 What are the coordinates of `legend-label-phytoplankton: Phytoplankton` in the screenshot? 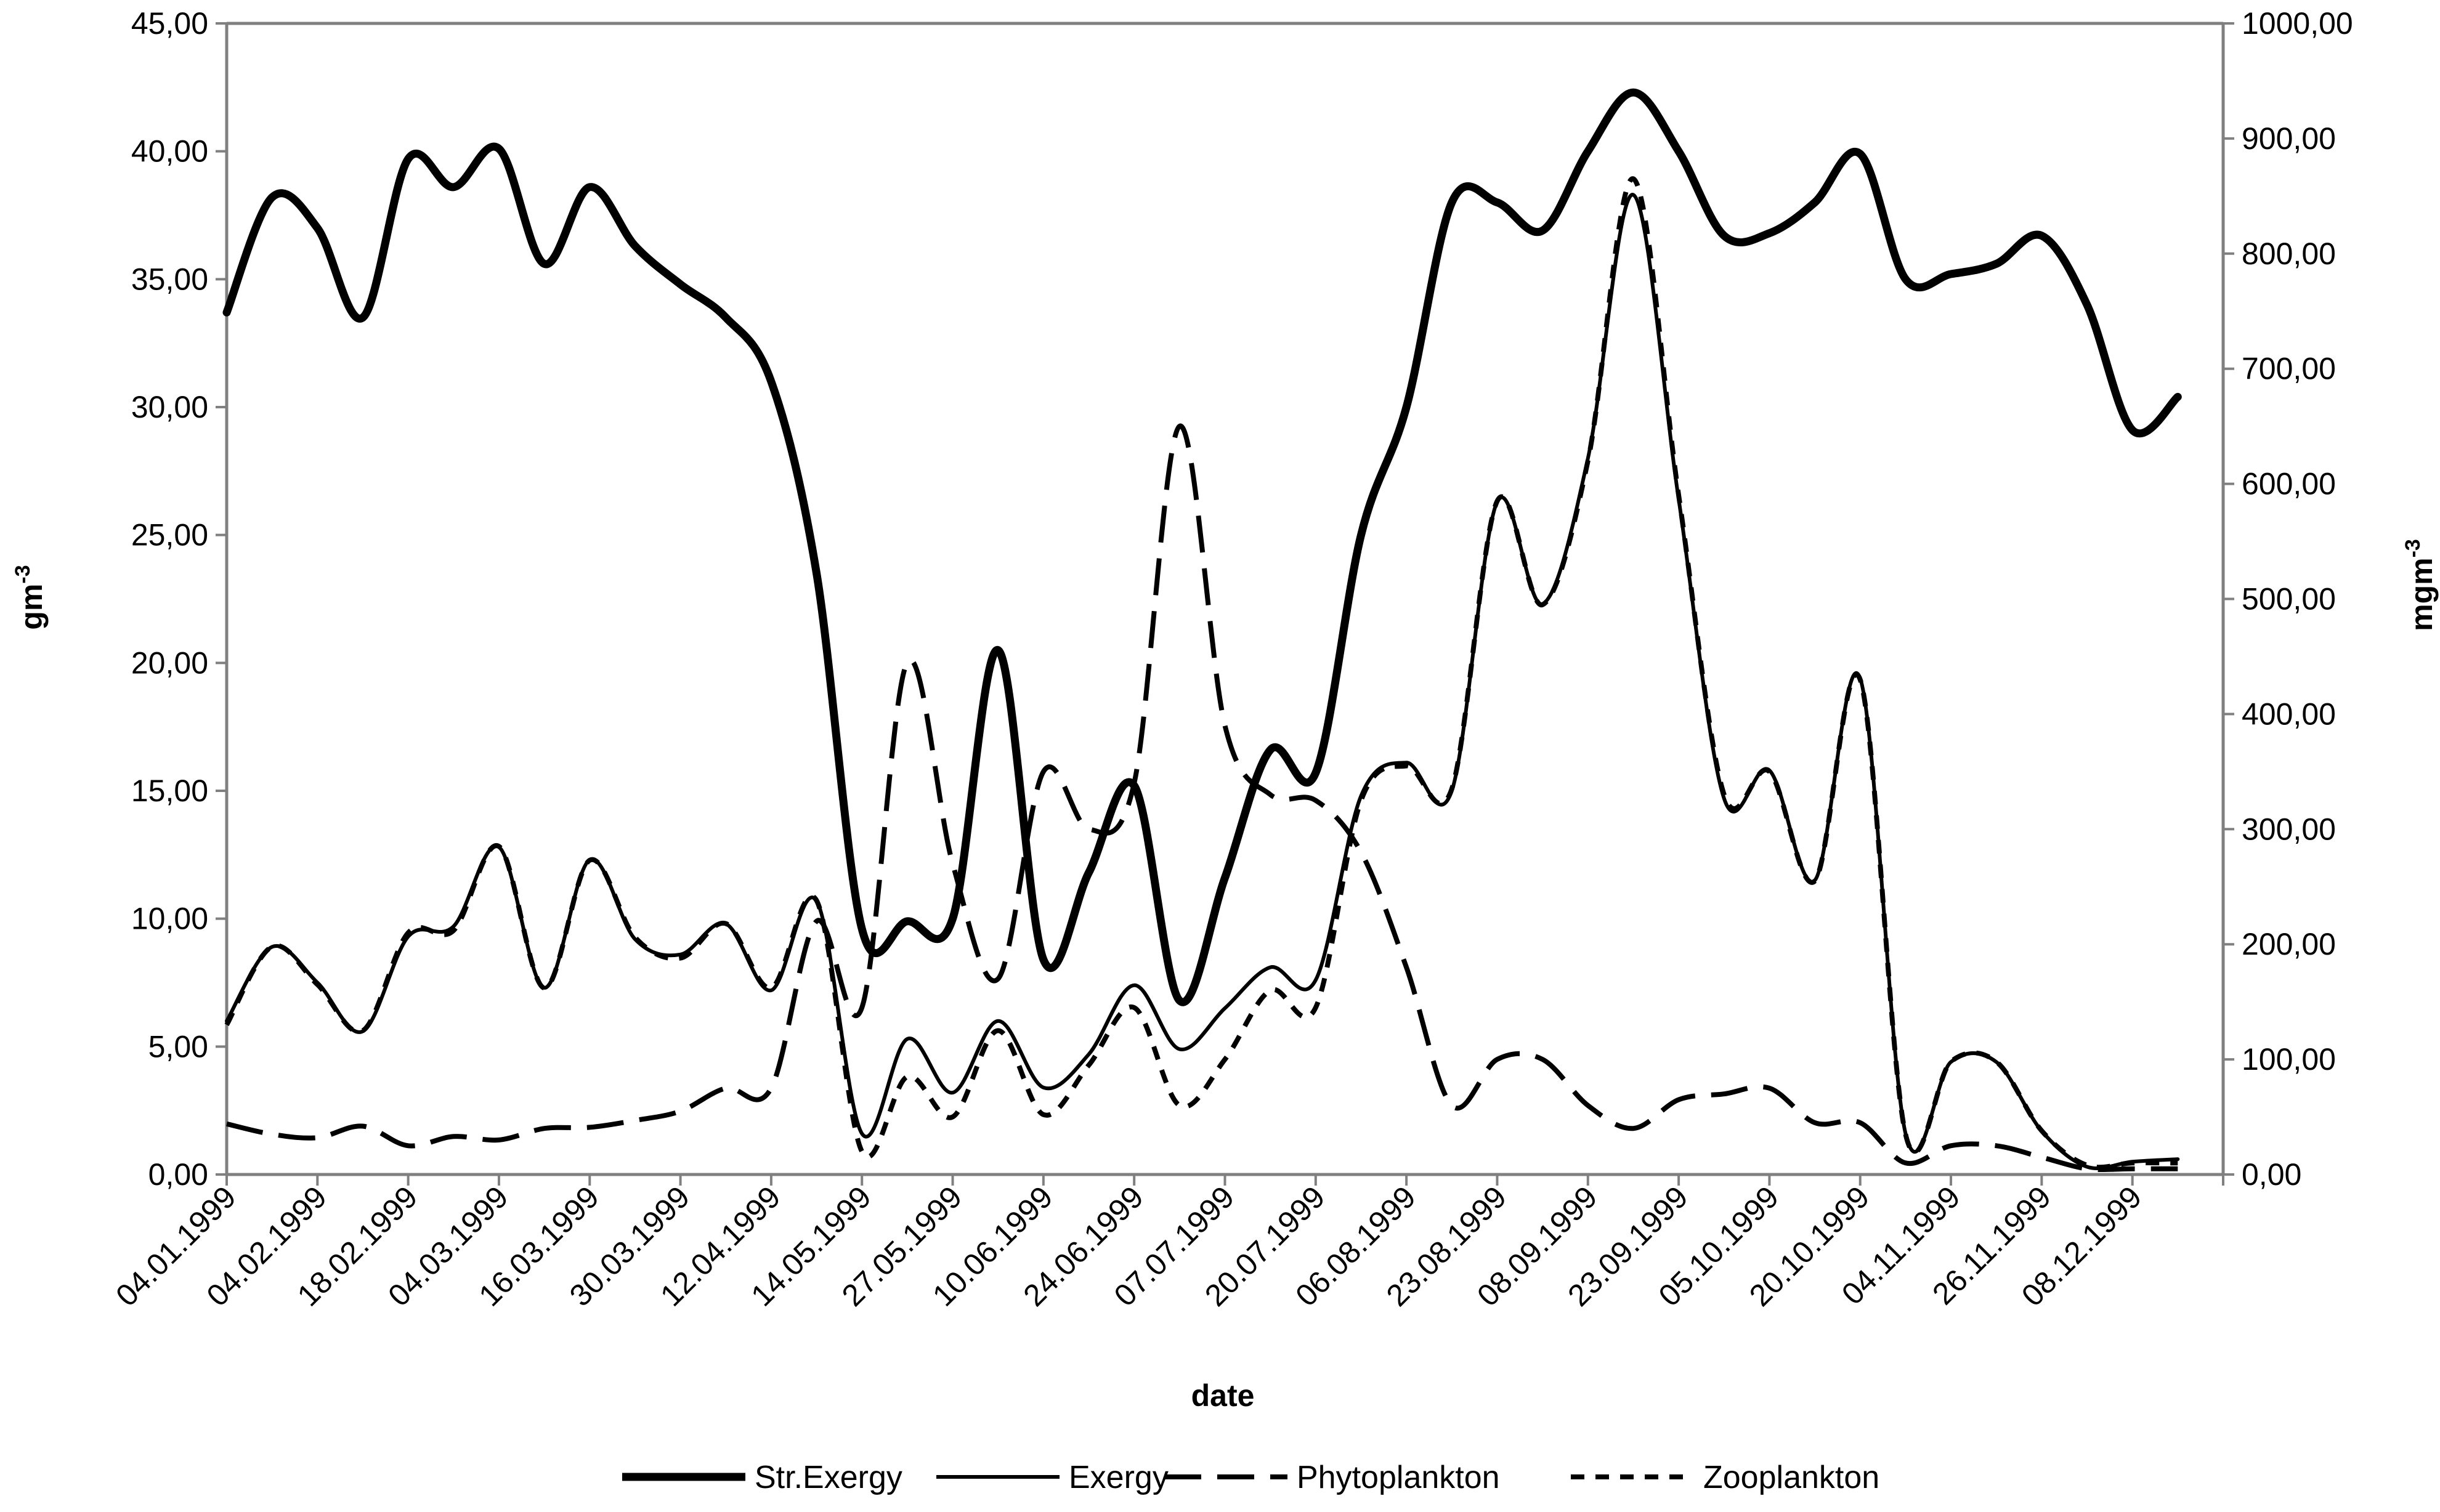 It's located at (1398, 1477).